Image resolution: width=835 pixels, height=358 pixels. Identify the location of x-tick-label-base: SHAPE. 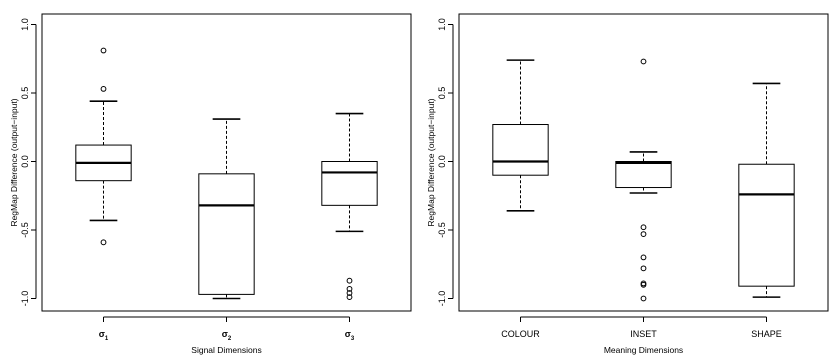
(766, 334).